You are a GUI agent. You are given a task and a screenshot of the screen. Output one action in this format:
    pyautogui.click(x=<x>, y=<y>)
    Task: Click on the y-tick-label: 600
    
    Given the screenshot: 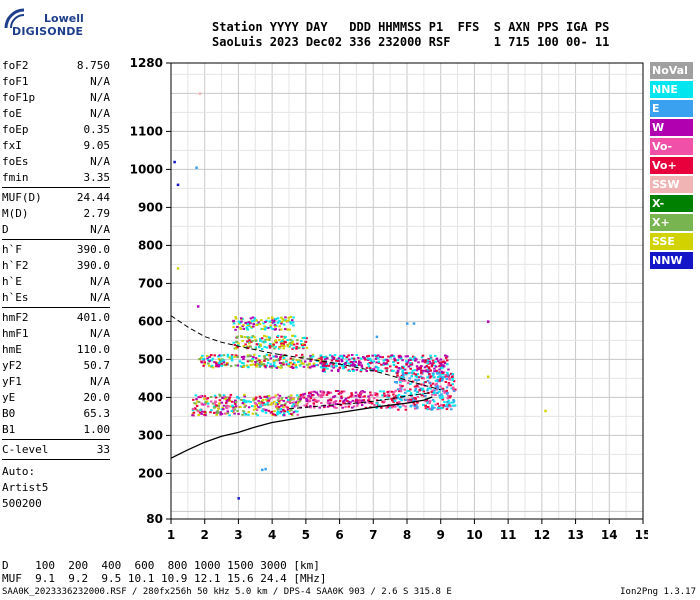 What is the action you would take?
    pyautogui.click(x=150, y=321)
    